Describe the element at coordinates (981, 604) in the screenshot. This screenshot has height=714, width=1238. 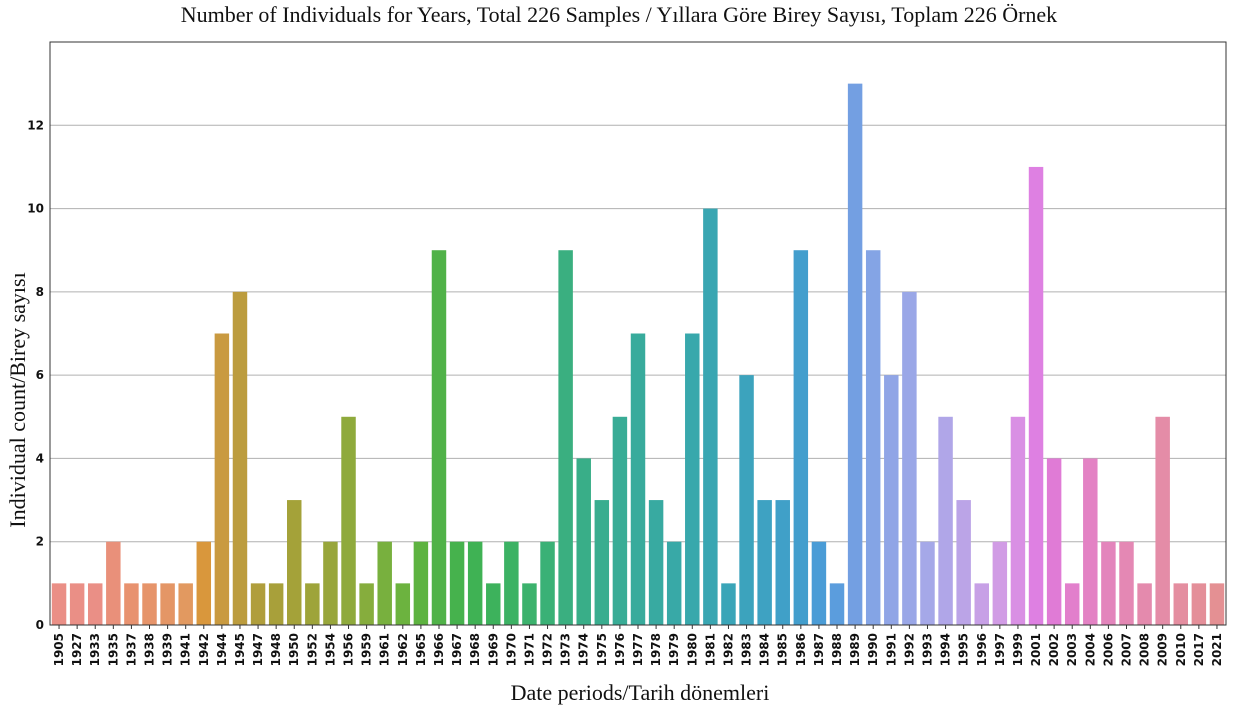
I see `bar-1996` at that location.